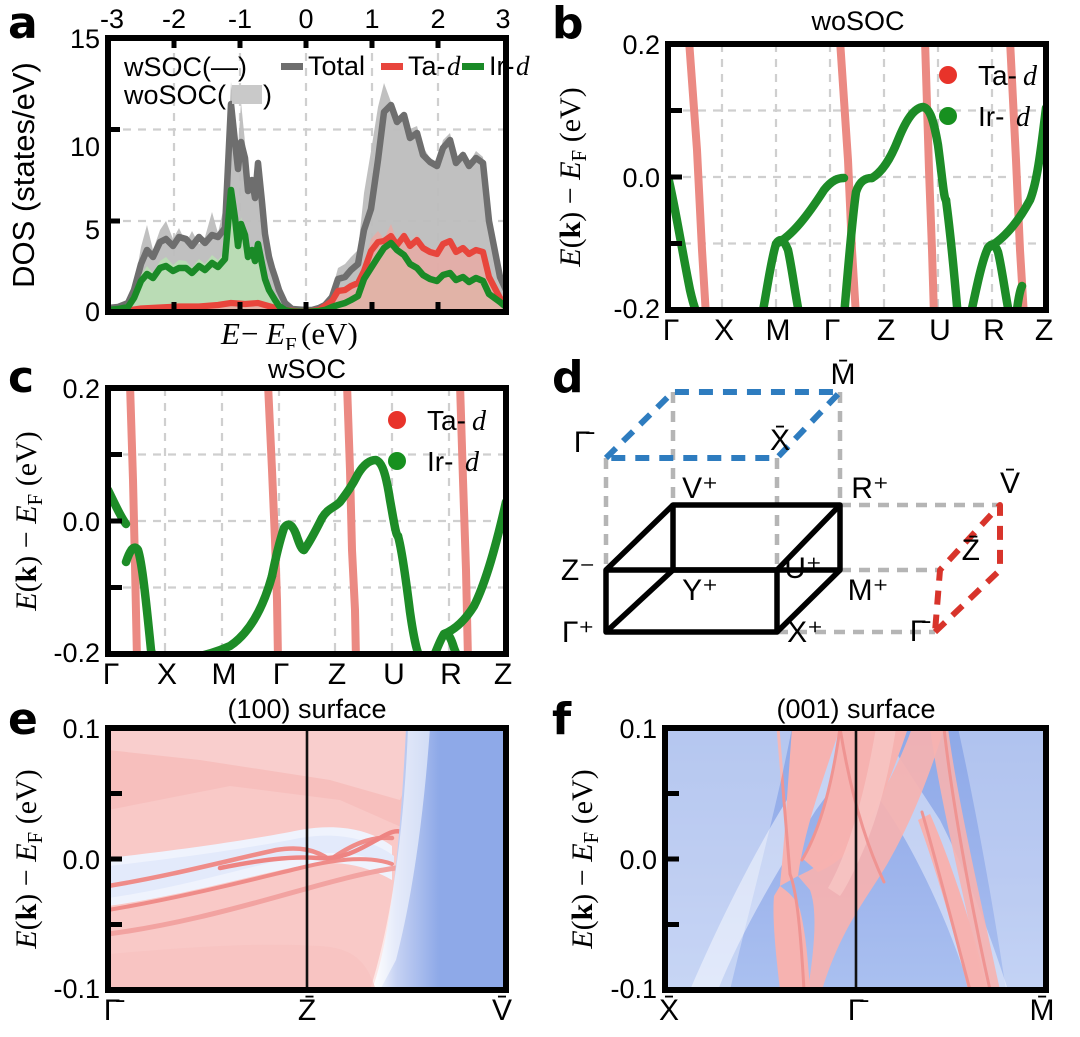 Image resolution: width=1080 pixels, height=1037 pixels. What do you see at coordinates (578, 632) in the screenshot?
I see `label-gamma-plus: Γ⁺` at bounding box center [578, 632].